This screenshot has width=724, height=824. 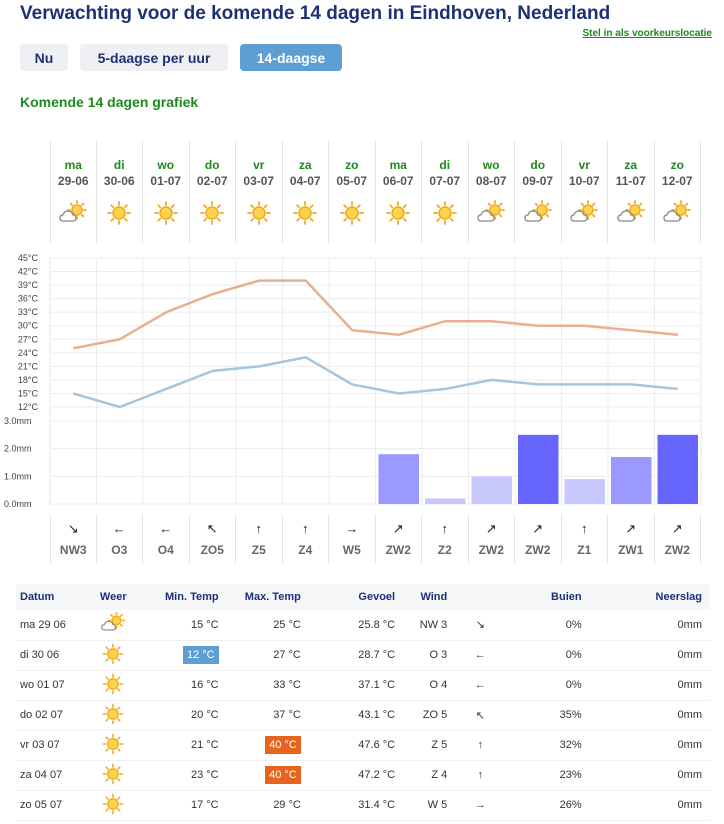 What do you see at coordinates (584, 181) in the screenshot?
I see `day-date: 10-07` at bounding box center [584, 181].